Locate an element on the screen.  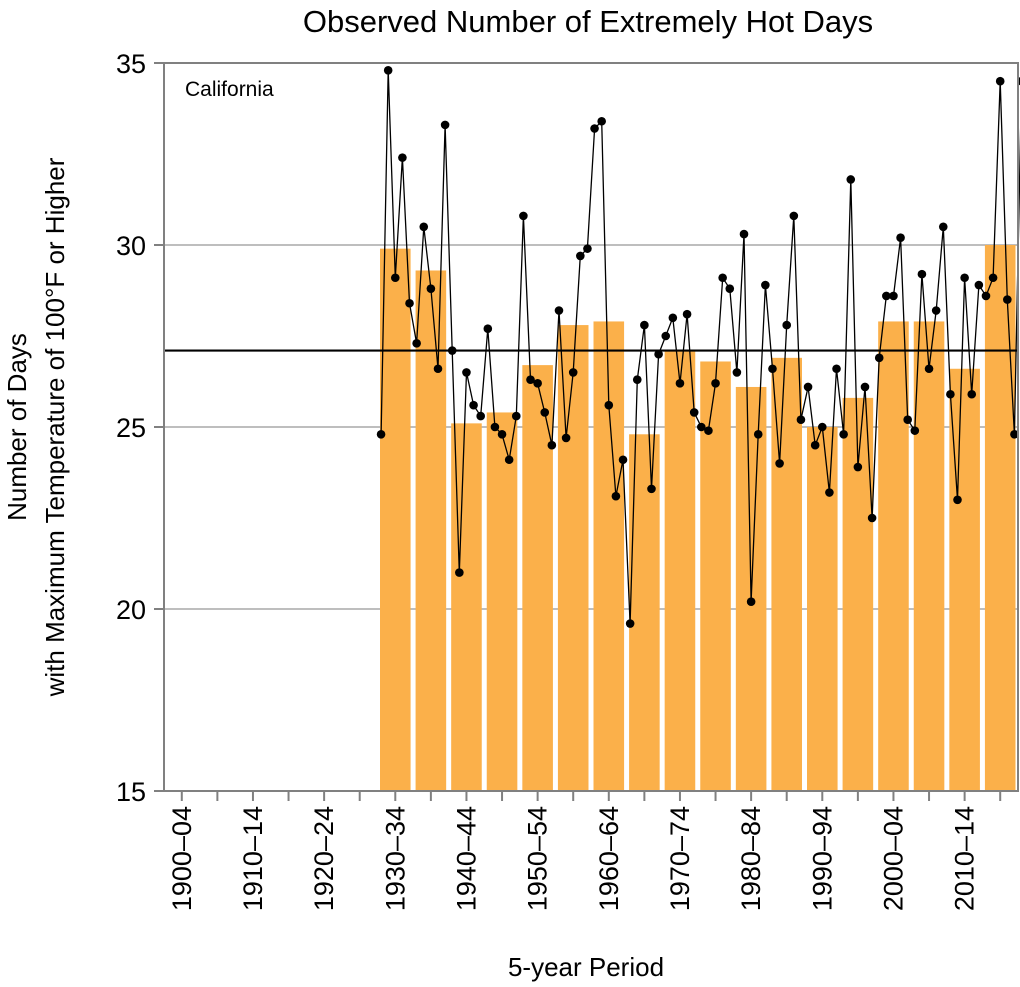
x-tick-label: 1960–64 is located at coordinates (609, 858).